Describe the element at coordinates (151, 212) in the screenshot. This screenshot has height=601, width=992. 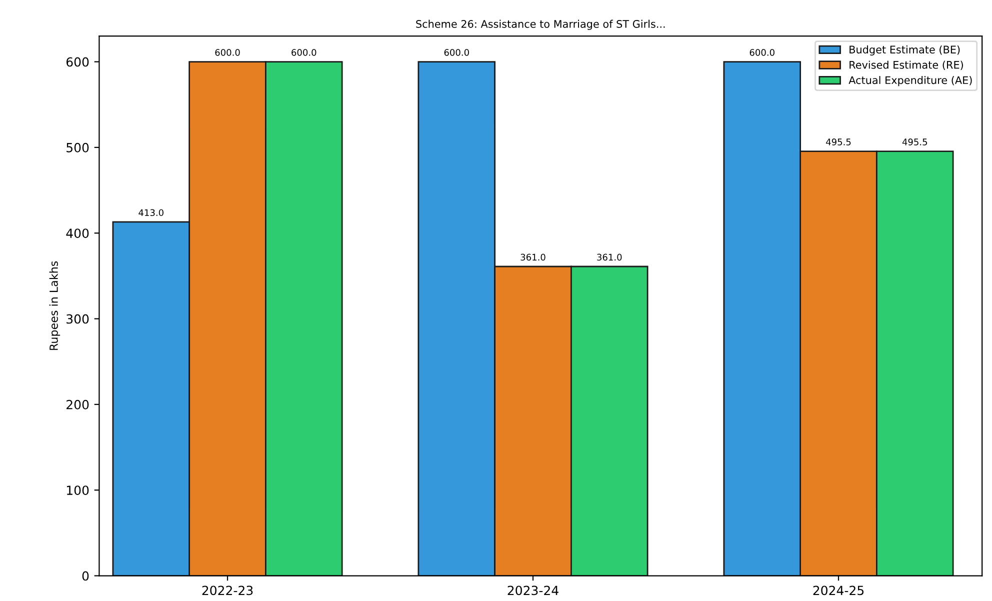
I see `data-label: 413.0` at that location.